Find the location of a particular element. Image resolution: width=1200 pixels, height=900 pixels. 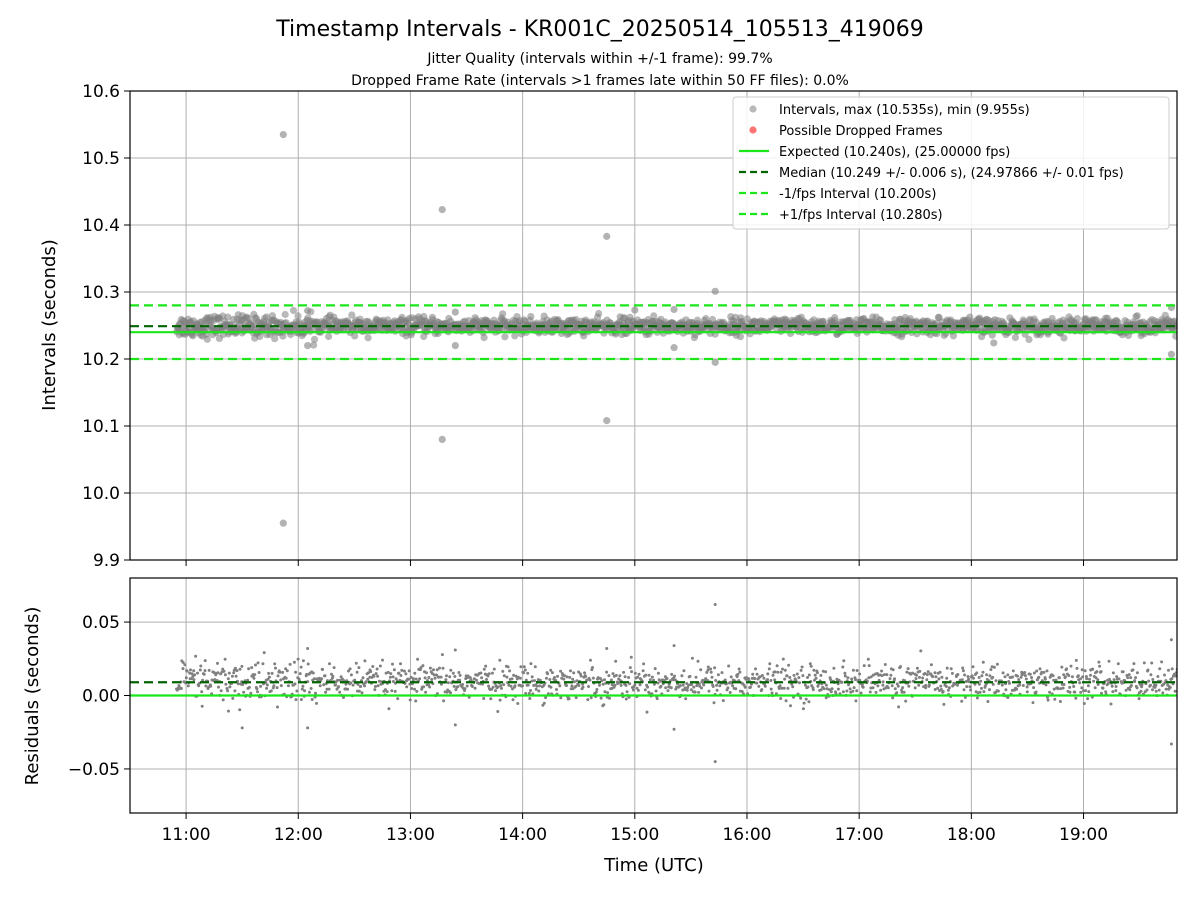

x-tick-label: 18:00 is located at coordinates (971, 835).